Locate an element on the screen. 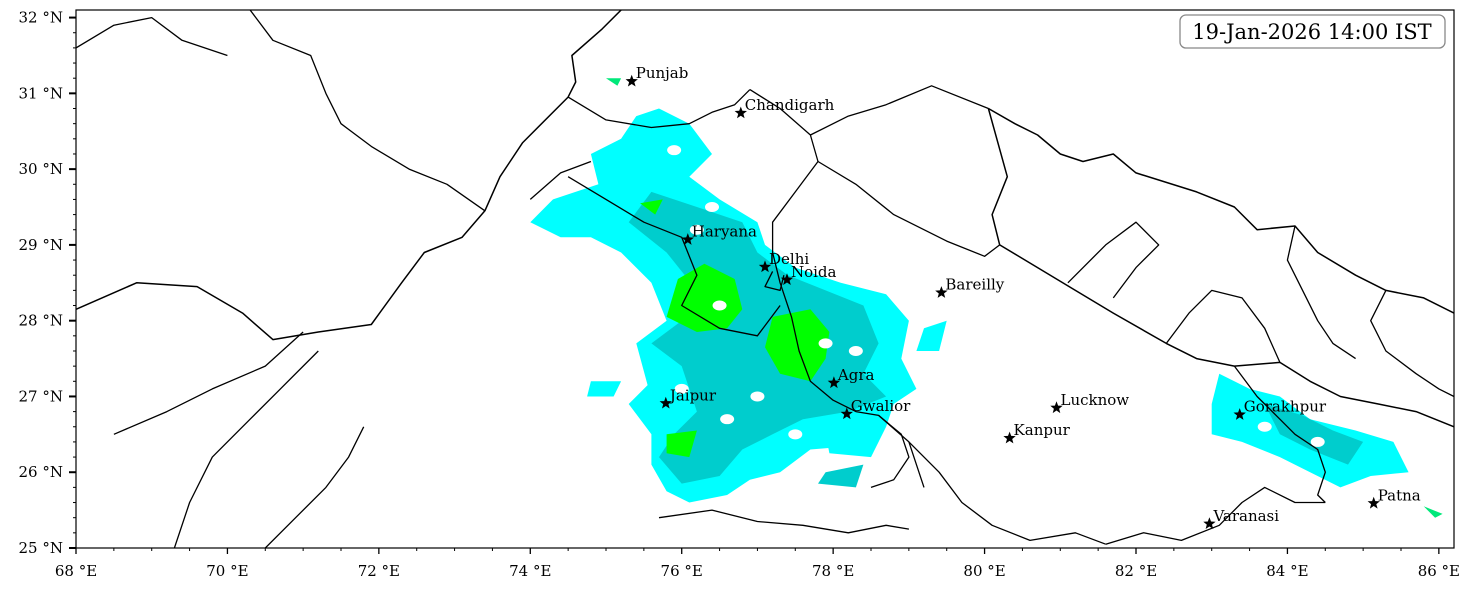 This screenshot has width=1471, height=591. x-tick-label: 72 °E is located at coordinates (379, 571).